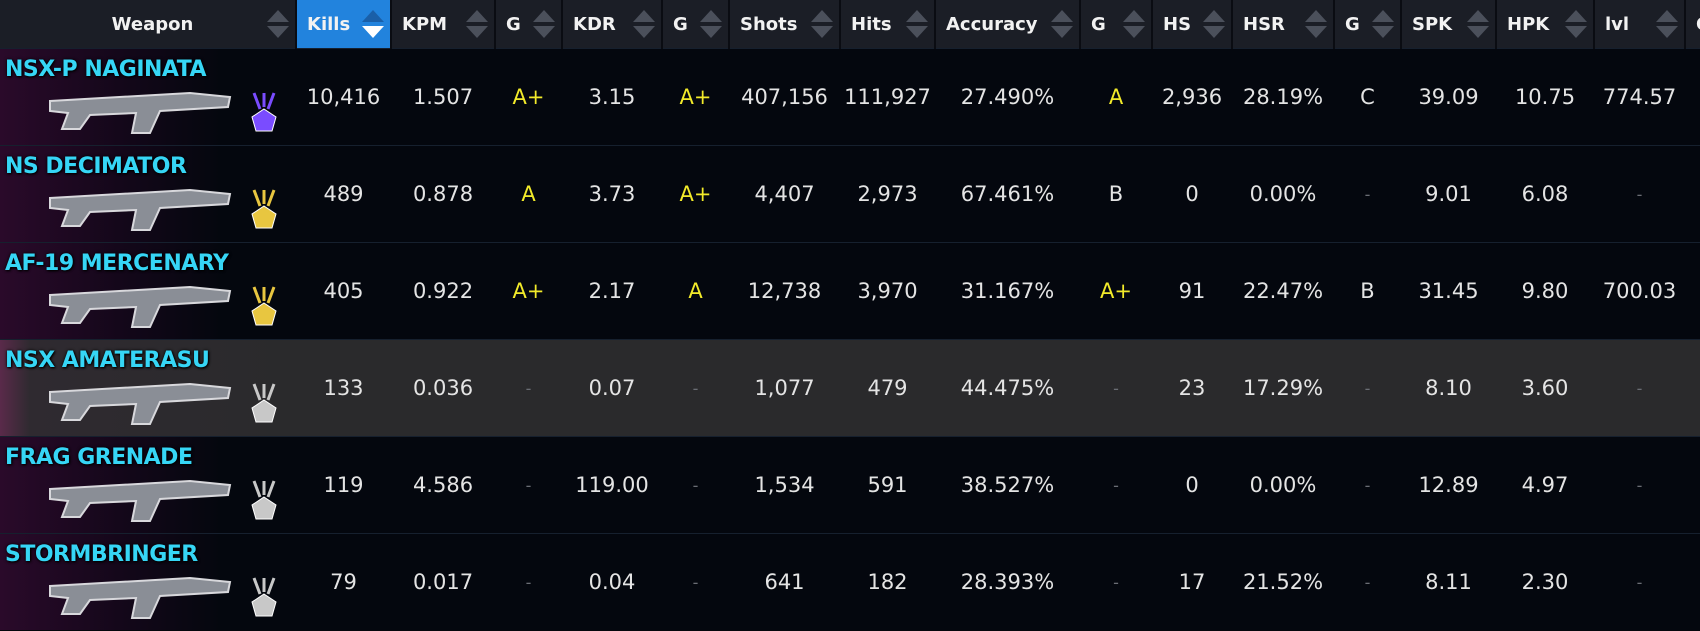 The width and height of the screenshot is (1700, 631). Describe the element at coordinates (1367, 97) in the screenshot. I see `stat-cell: C` at that location.